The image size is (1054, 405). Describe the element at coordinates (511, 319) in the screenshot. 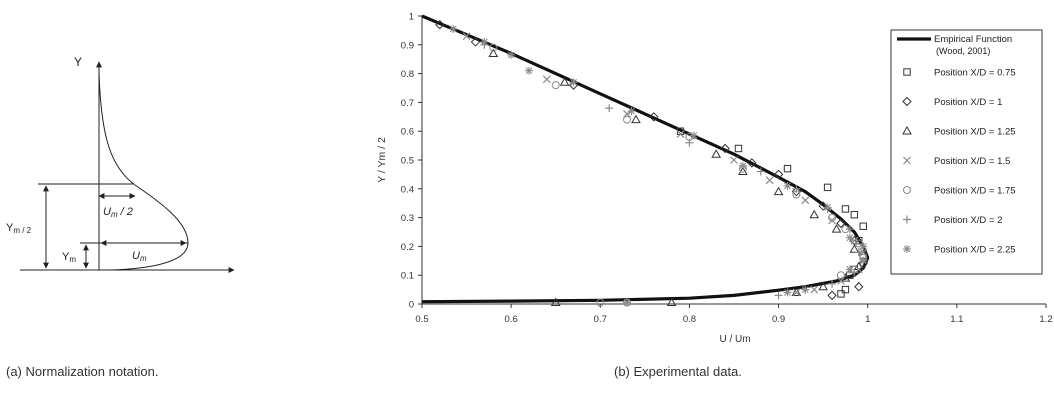

I see `x-tick-label: 0.6` at that location.